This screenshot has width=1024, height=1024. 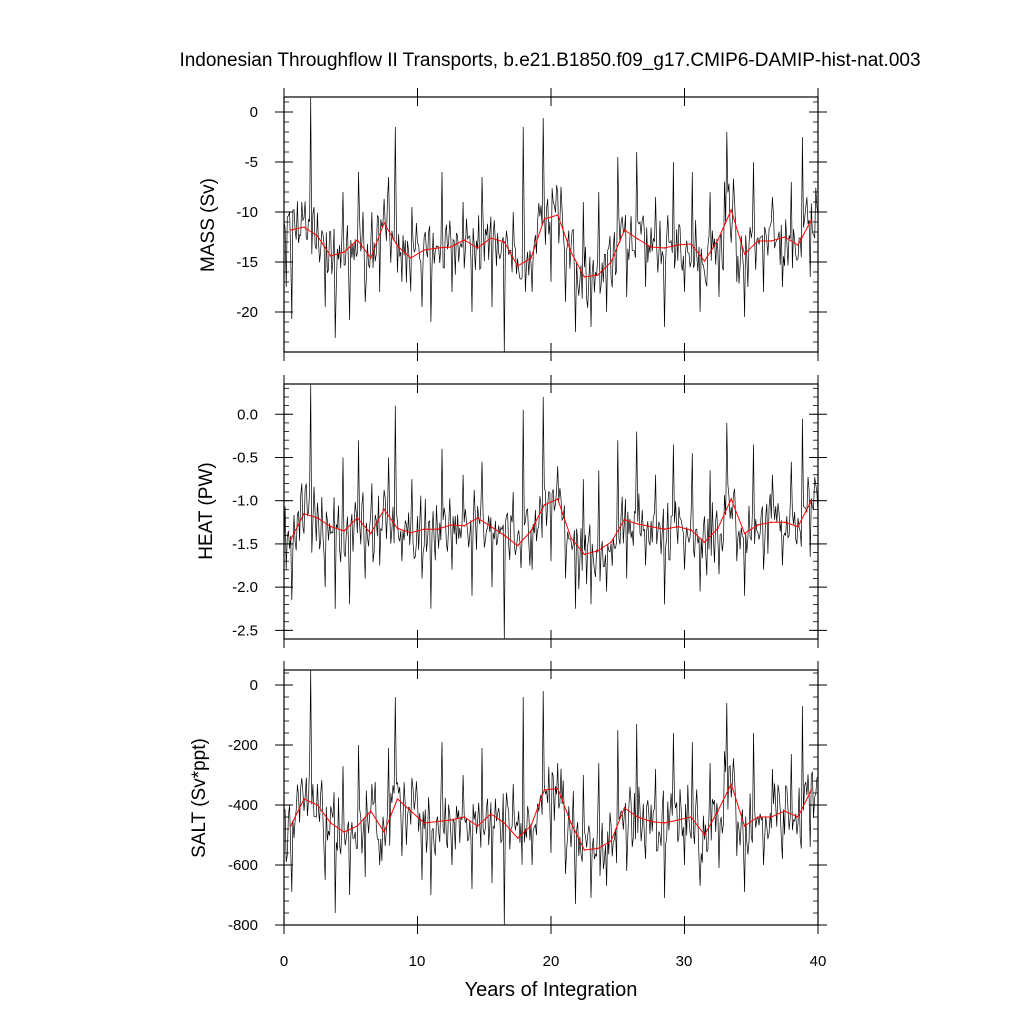 I want to click on plot-frame-salt, so click(x=551, y=797).